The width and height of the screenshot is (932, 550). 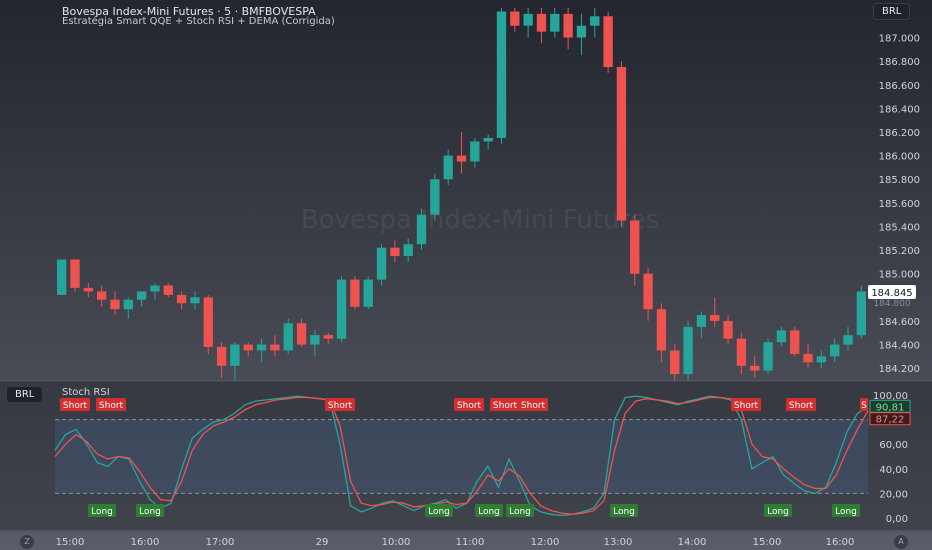 What do you see at coordinates (899, 346) in the screenshot?
I see `price-tick-label: 184.400` at bounding box center [899, 346].